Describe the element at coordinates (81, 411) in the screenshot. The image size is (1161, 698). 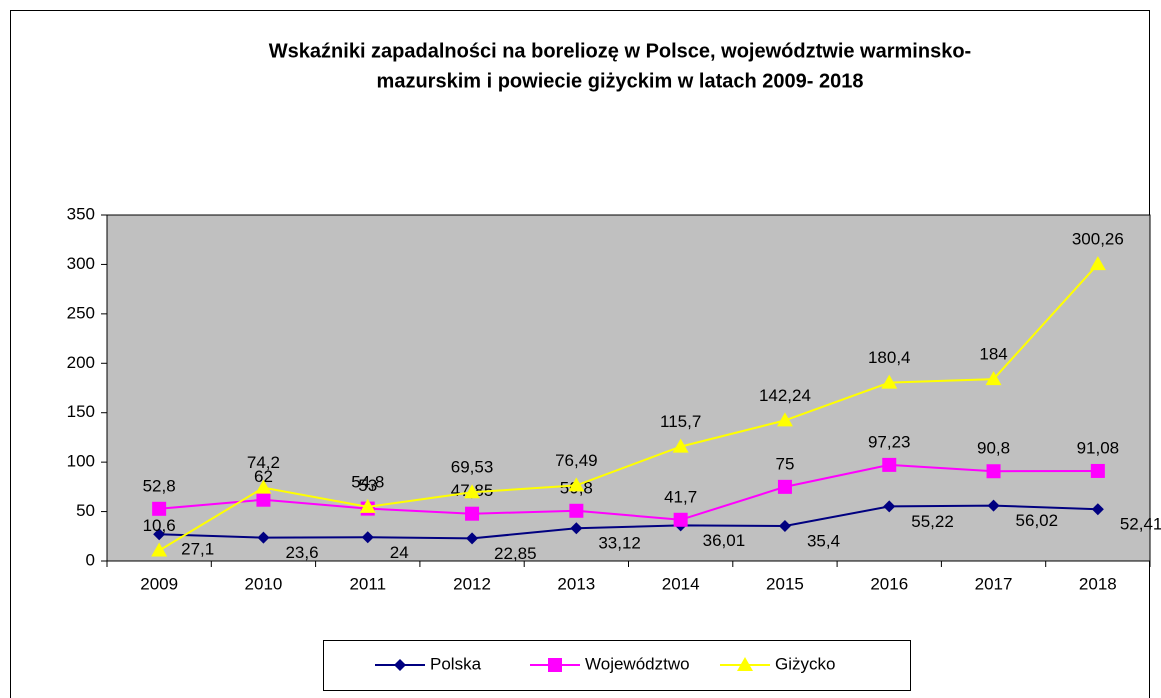
I see `y-tick-label: 150` at that location.